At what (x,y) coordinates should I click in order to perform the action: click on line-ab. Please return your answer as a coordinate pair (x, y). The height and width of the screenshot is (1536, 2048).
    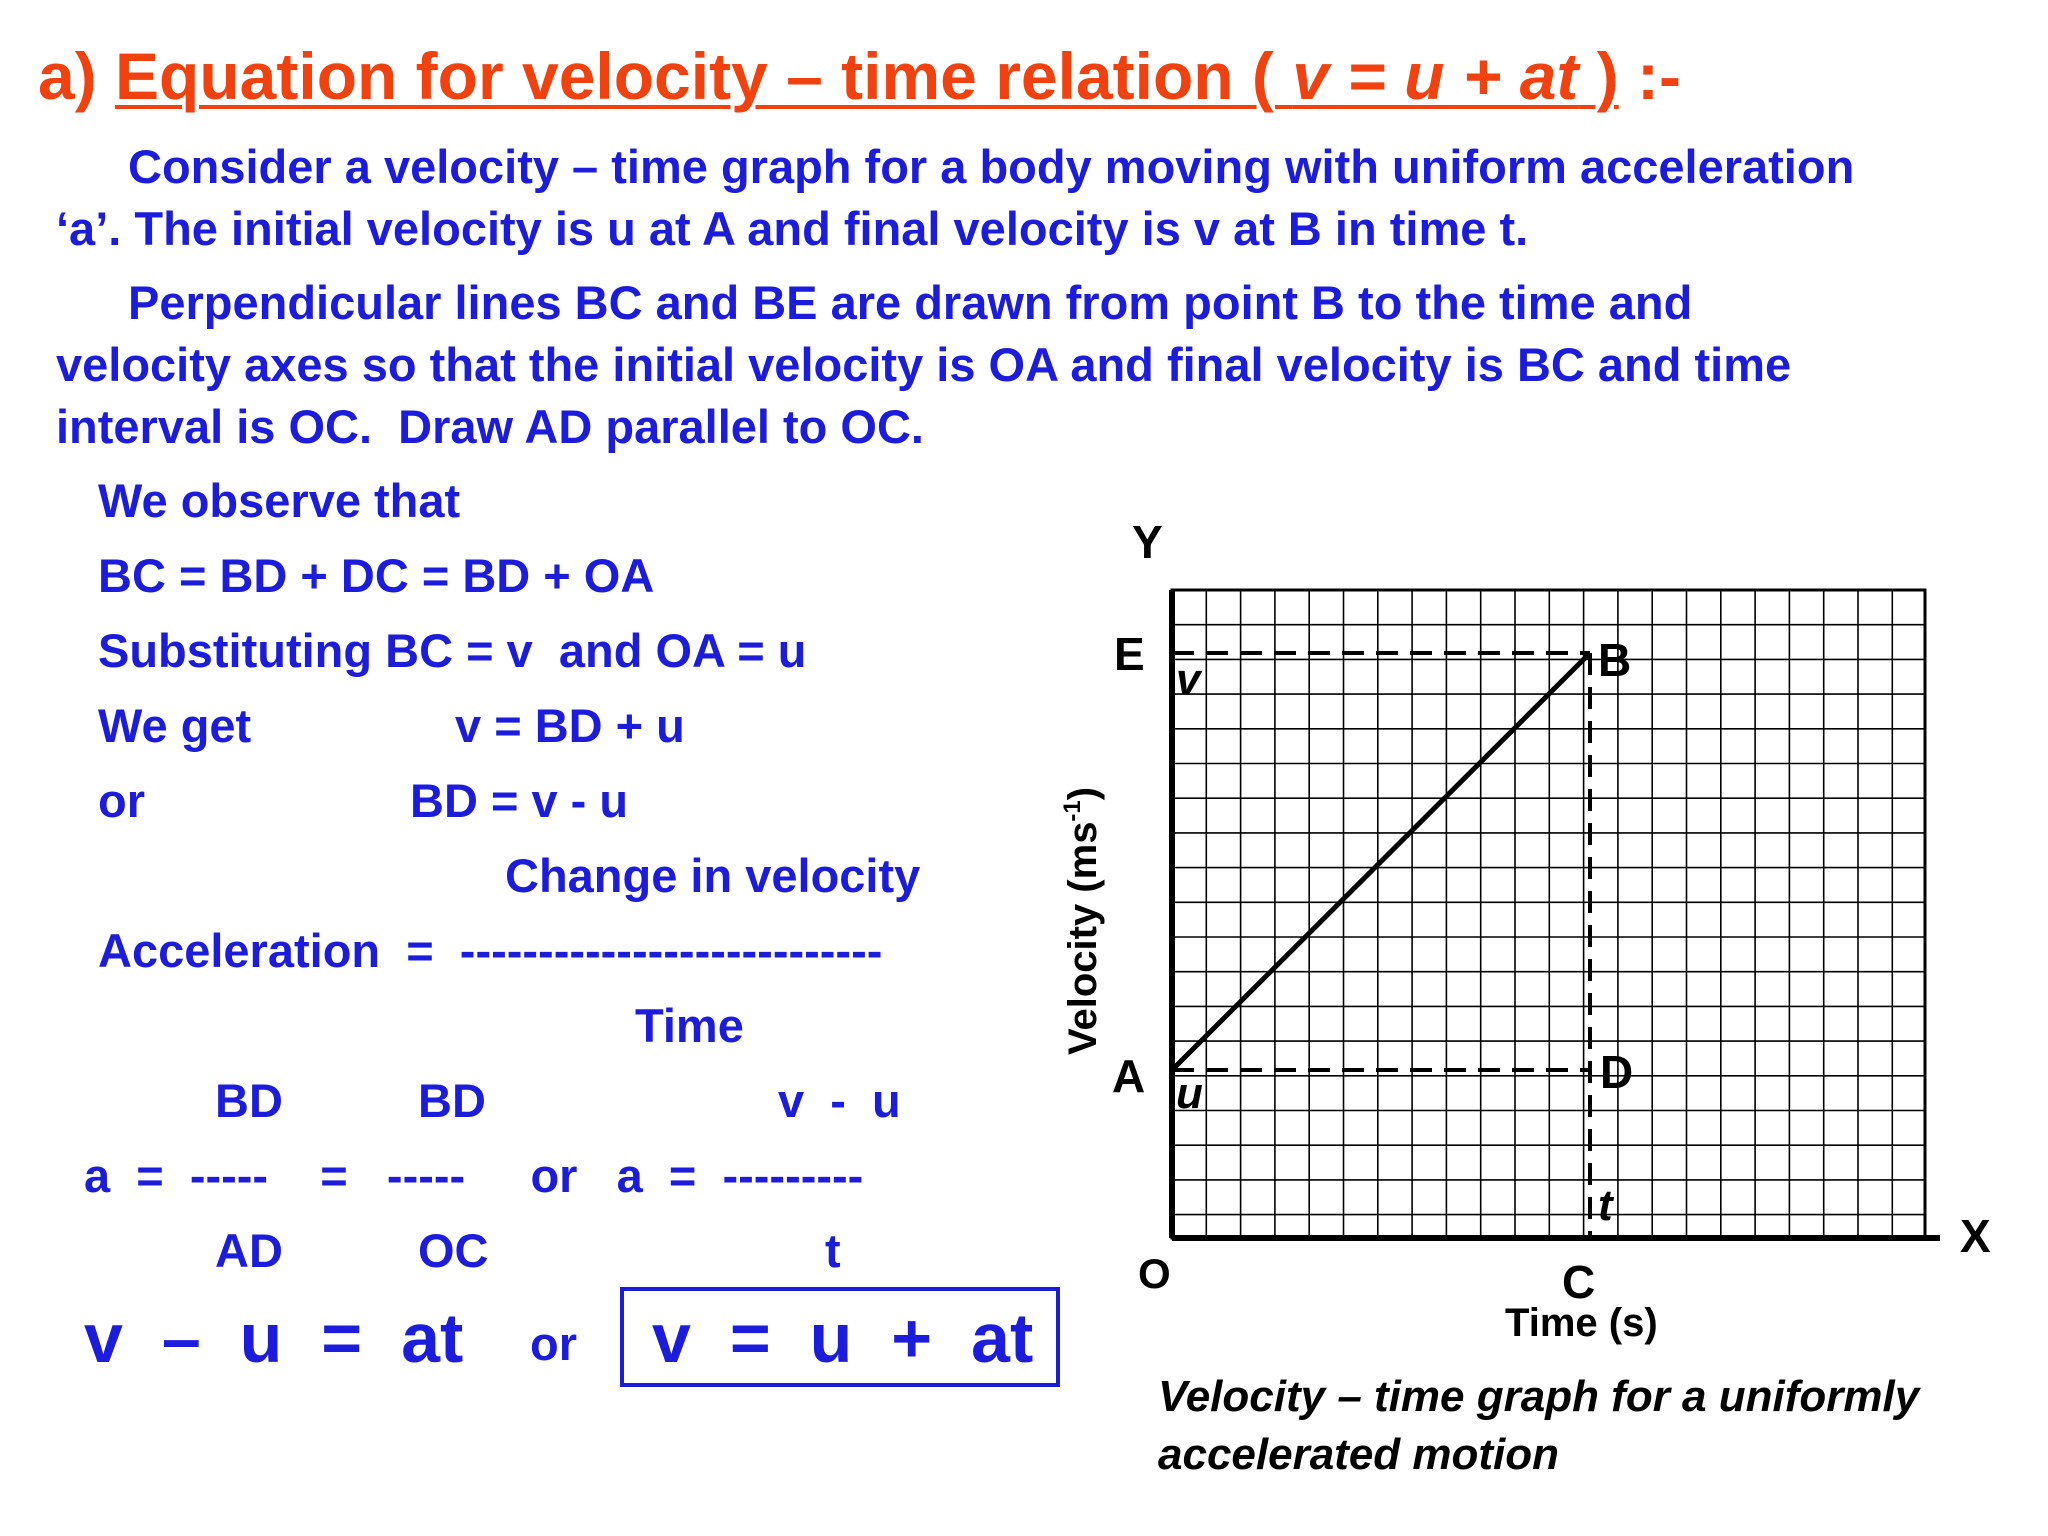
    Looking at the image, I should click on (1381, 861).